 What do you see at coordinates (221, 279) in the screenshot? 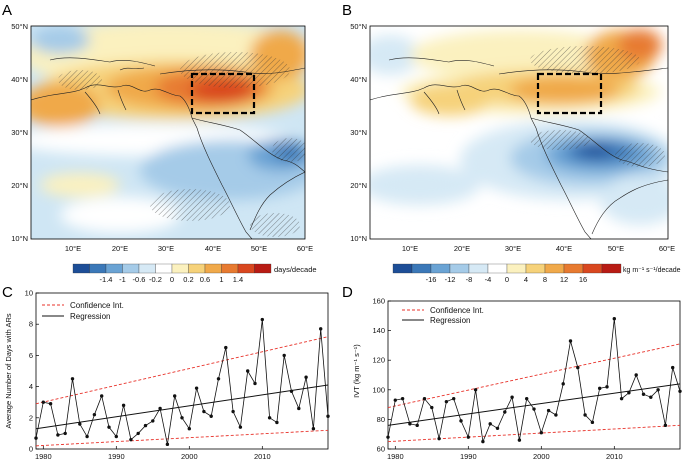
I see `colorbar-tick-label: 1` at bounding box center [221, 279].